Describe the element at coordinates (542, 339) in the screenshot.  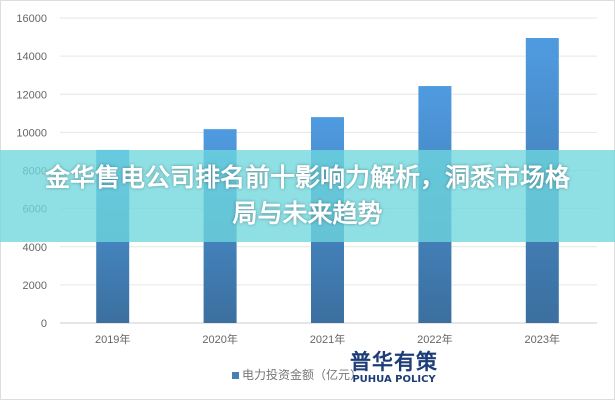
I see `x-tick-label: 2023年` at that location.